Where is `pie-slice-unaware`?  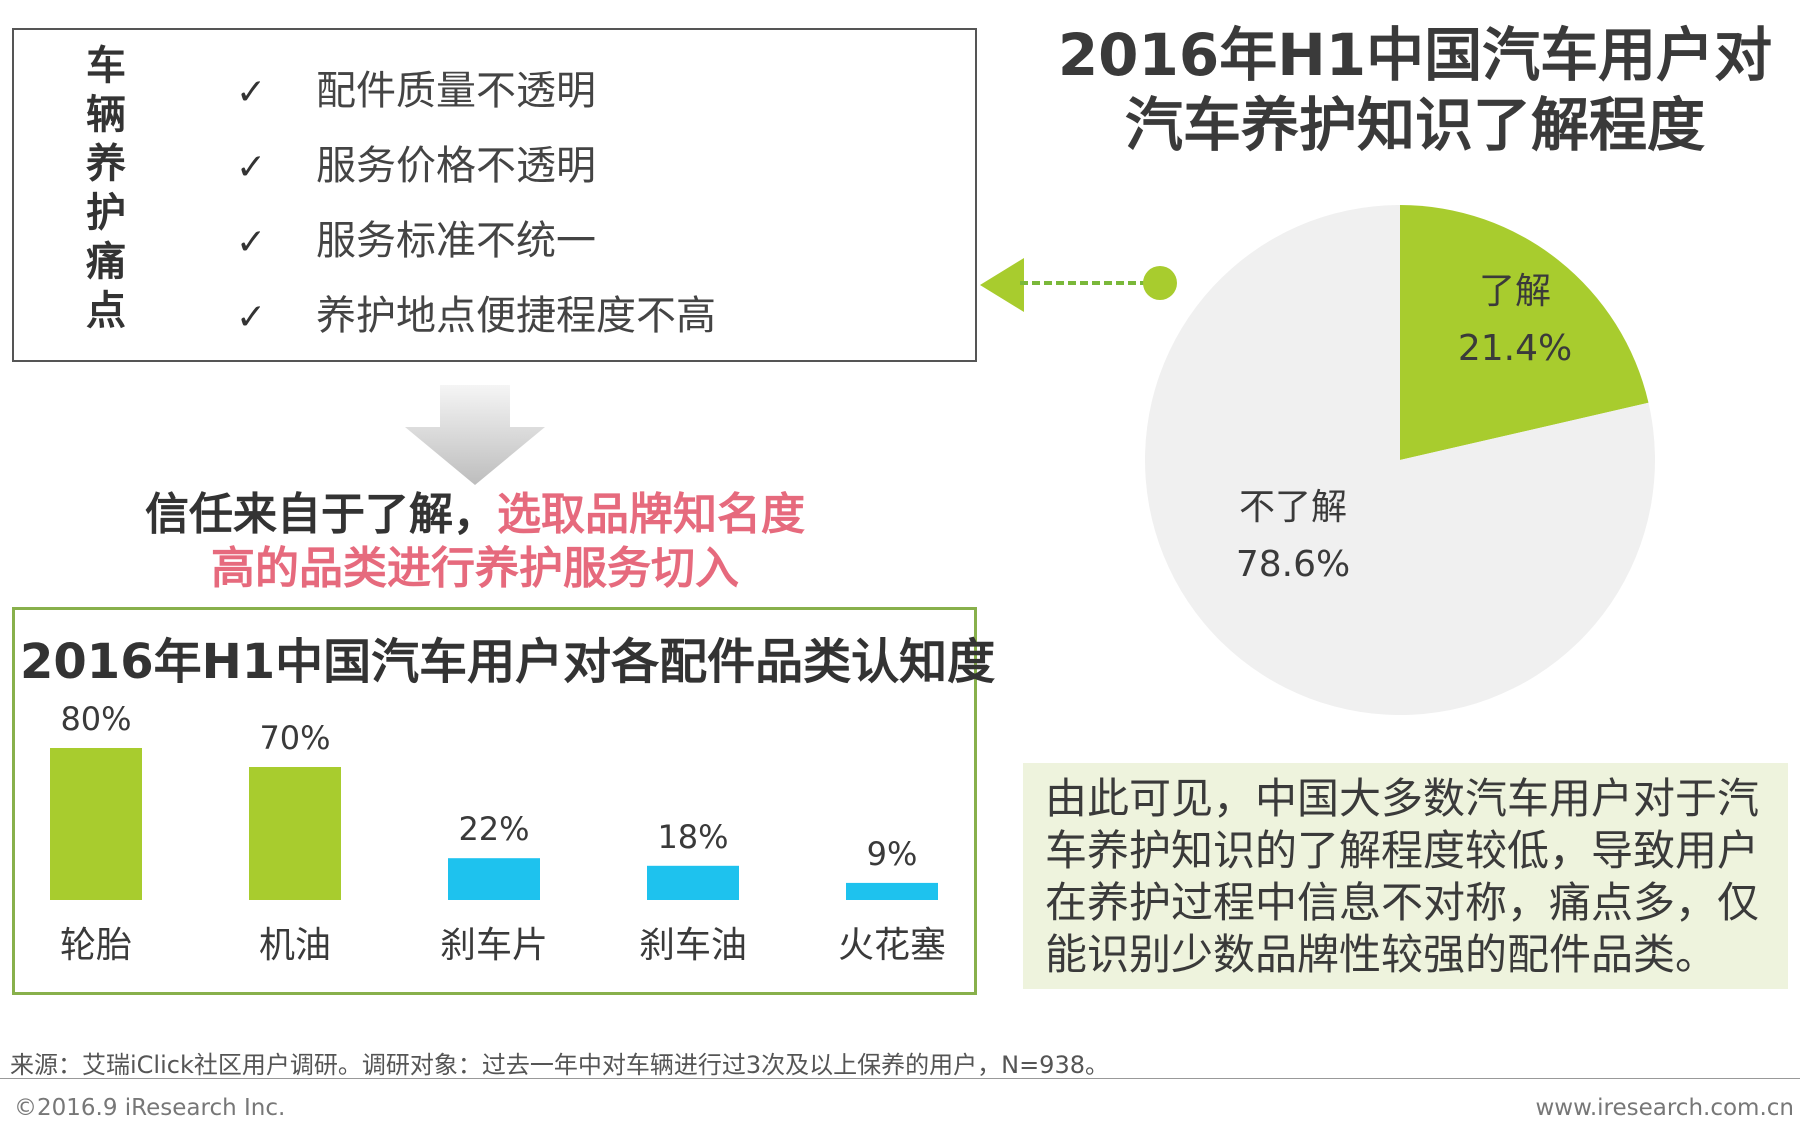 pie-slice-unaware is located at coordinates (1400, 460).